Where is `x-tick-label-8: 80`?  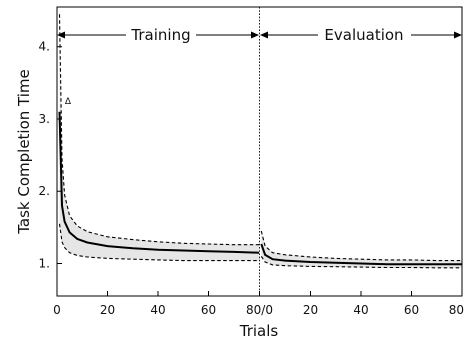
x-tick-label-8: 80 is located at coordinates (456, 310).